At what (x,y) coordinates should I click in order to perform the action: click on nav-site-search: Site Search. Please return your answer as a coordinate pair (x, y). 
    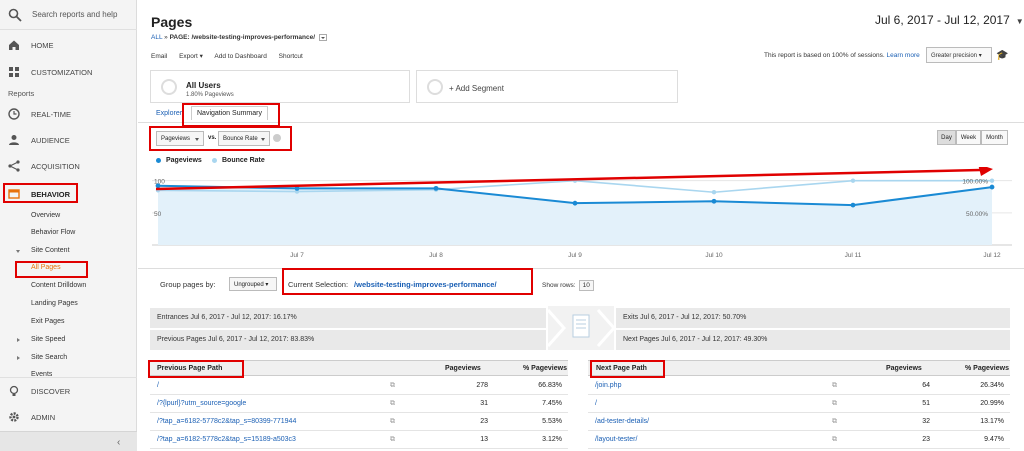
    Looking at the image, I should click on (42, 357).